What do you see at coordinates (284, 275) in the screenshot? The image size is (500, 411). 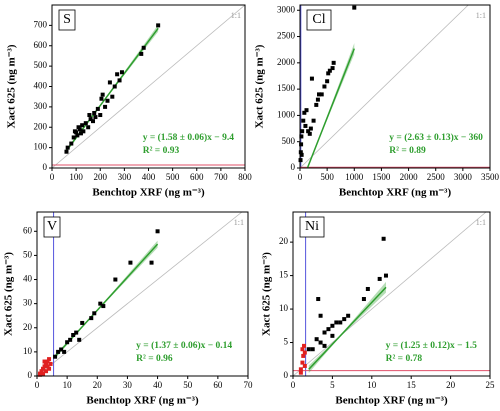 I see `y-tick-label: 15` at bounding box center [284, 275].